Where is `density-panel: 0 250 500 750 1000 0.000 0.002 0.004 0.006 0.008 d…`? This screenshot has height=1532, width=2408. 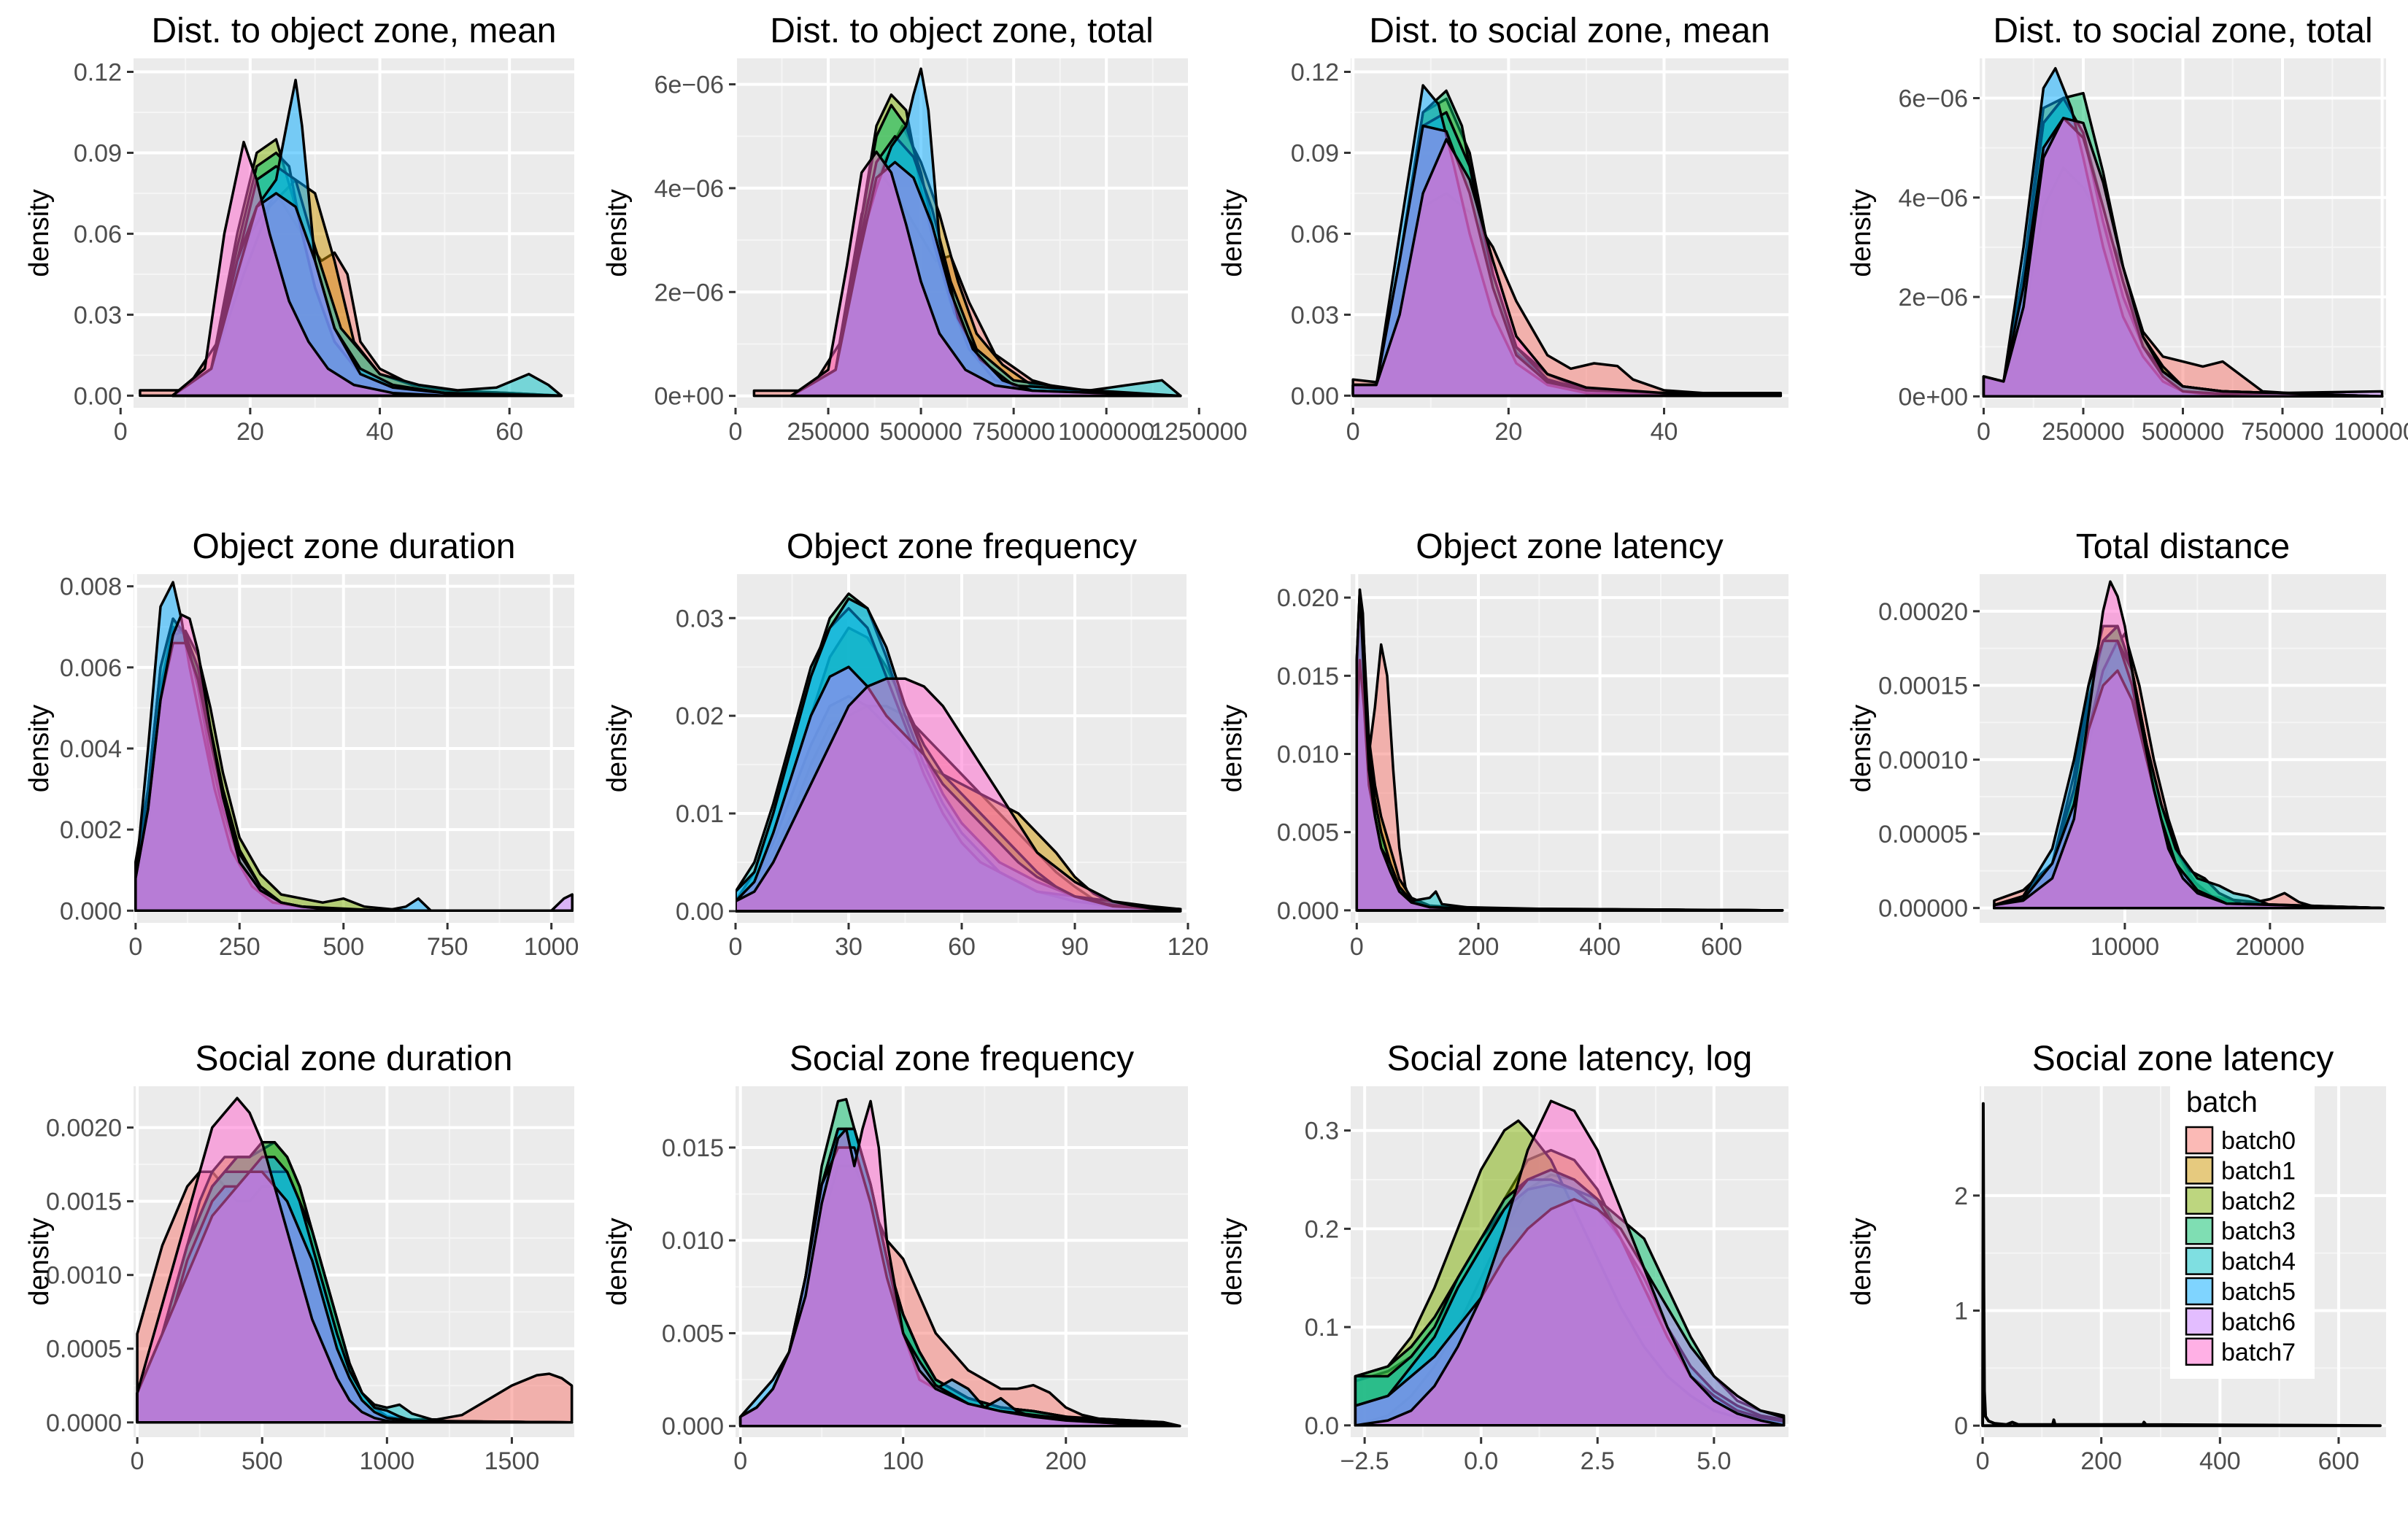 density-panel: 0 250 500 750 1000 0.000 0.002 0.004 0.006 0.008 d… is located at coordinates (301, 744).